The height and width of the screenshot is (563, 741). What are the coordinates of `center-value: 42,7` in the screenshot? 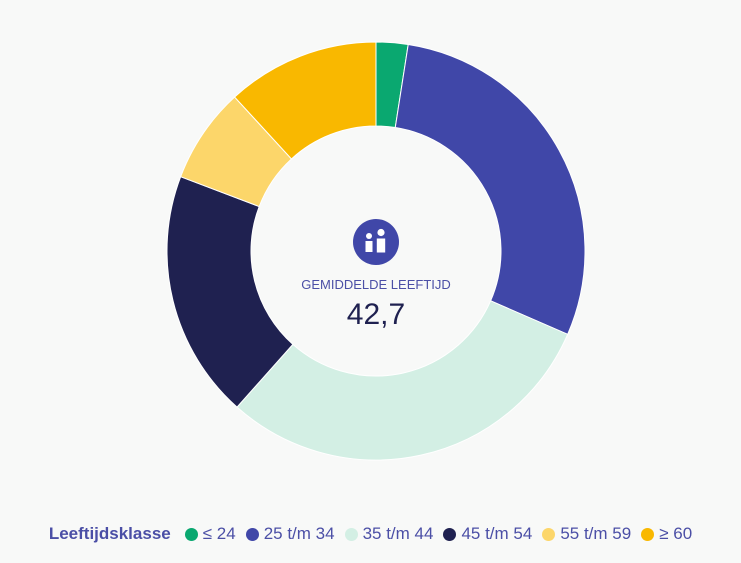 It's located at (376, 314).